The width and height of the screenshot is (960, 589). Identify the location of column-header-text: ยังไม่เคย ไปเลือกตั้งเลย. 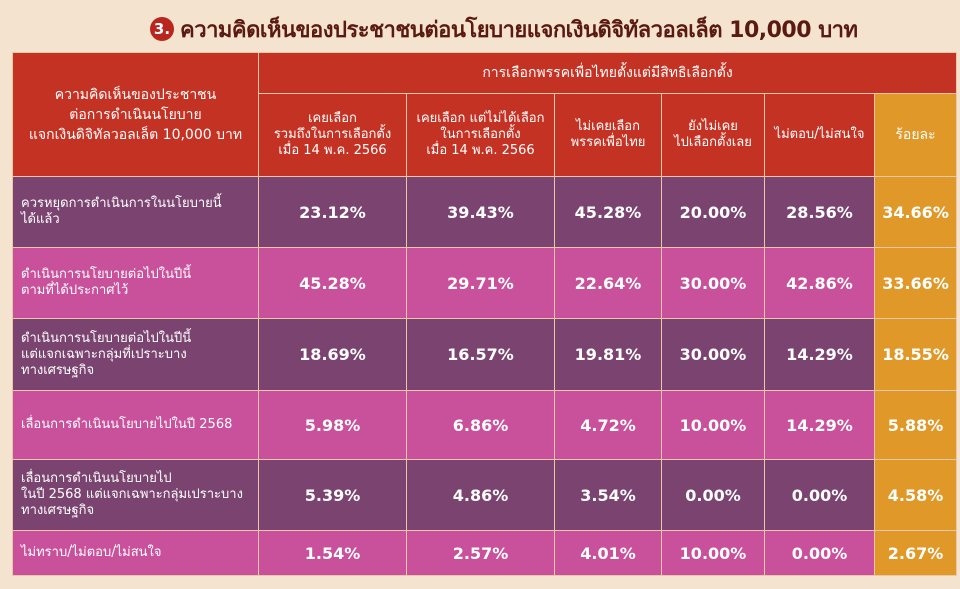
(713, 134).